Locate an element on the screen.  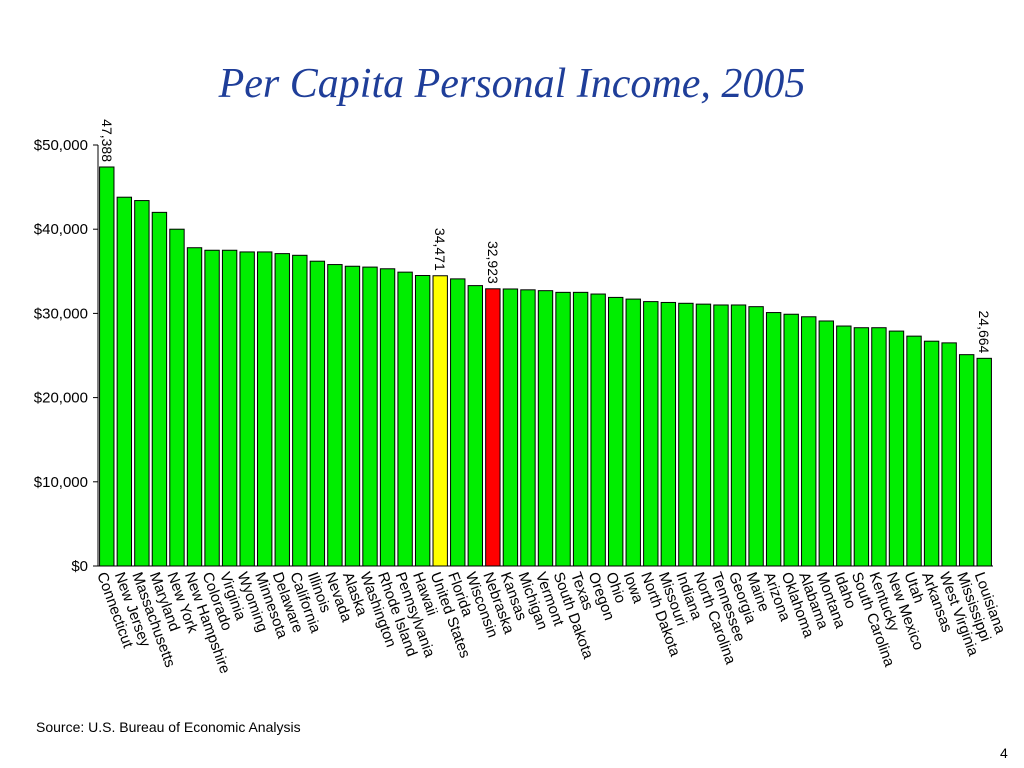
bar-alaska is located at coordinates (352, 416).